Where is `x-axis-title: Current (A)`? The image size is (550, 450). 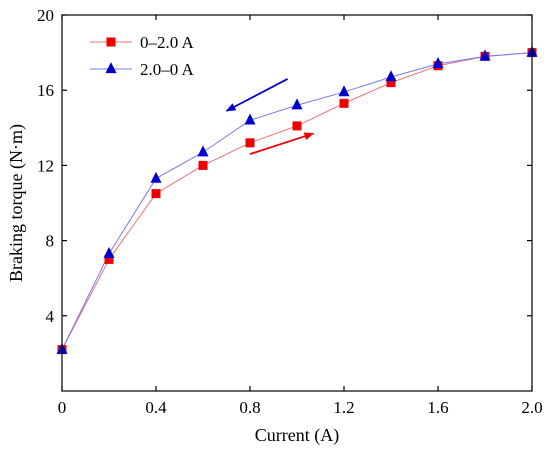 x-axis-title: Current (A) is located at coordinates (297, 435).